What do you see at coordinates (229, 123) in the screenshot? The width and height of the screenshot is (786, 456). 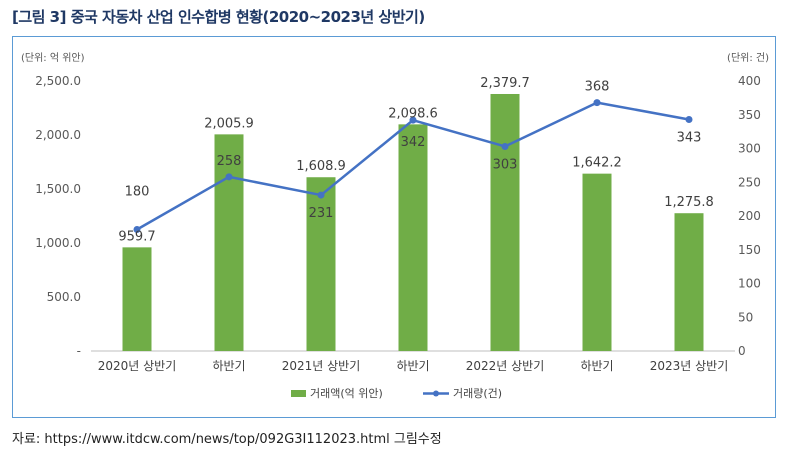 I see `bar-data-label: 2,005.9` at bounding box center [229, 123].